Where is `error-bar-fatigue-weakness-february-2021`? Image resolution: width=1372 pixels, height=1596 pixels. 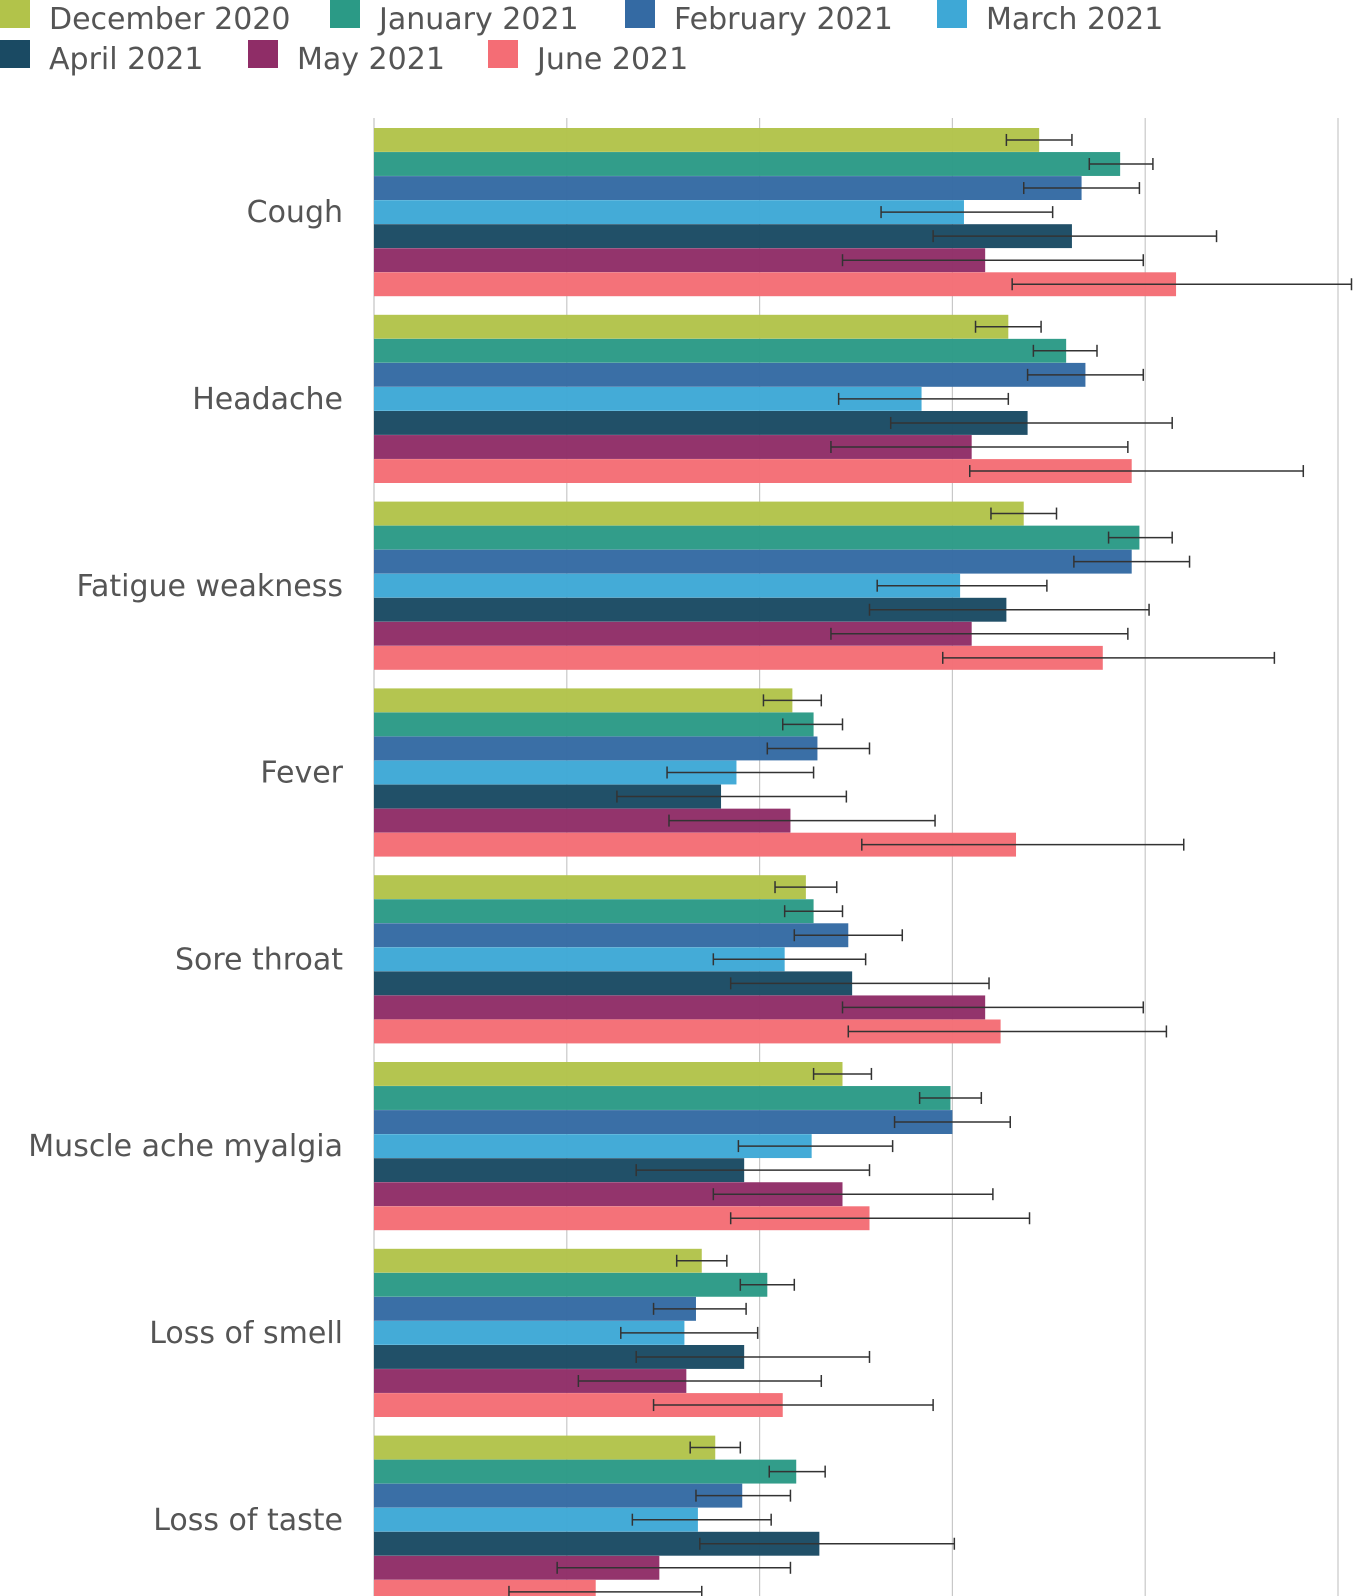 error-bar-fatigue-weakness-february-2021 is located at coordinates (1132, 561).